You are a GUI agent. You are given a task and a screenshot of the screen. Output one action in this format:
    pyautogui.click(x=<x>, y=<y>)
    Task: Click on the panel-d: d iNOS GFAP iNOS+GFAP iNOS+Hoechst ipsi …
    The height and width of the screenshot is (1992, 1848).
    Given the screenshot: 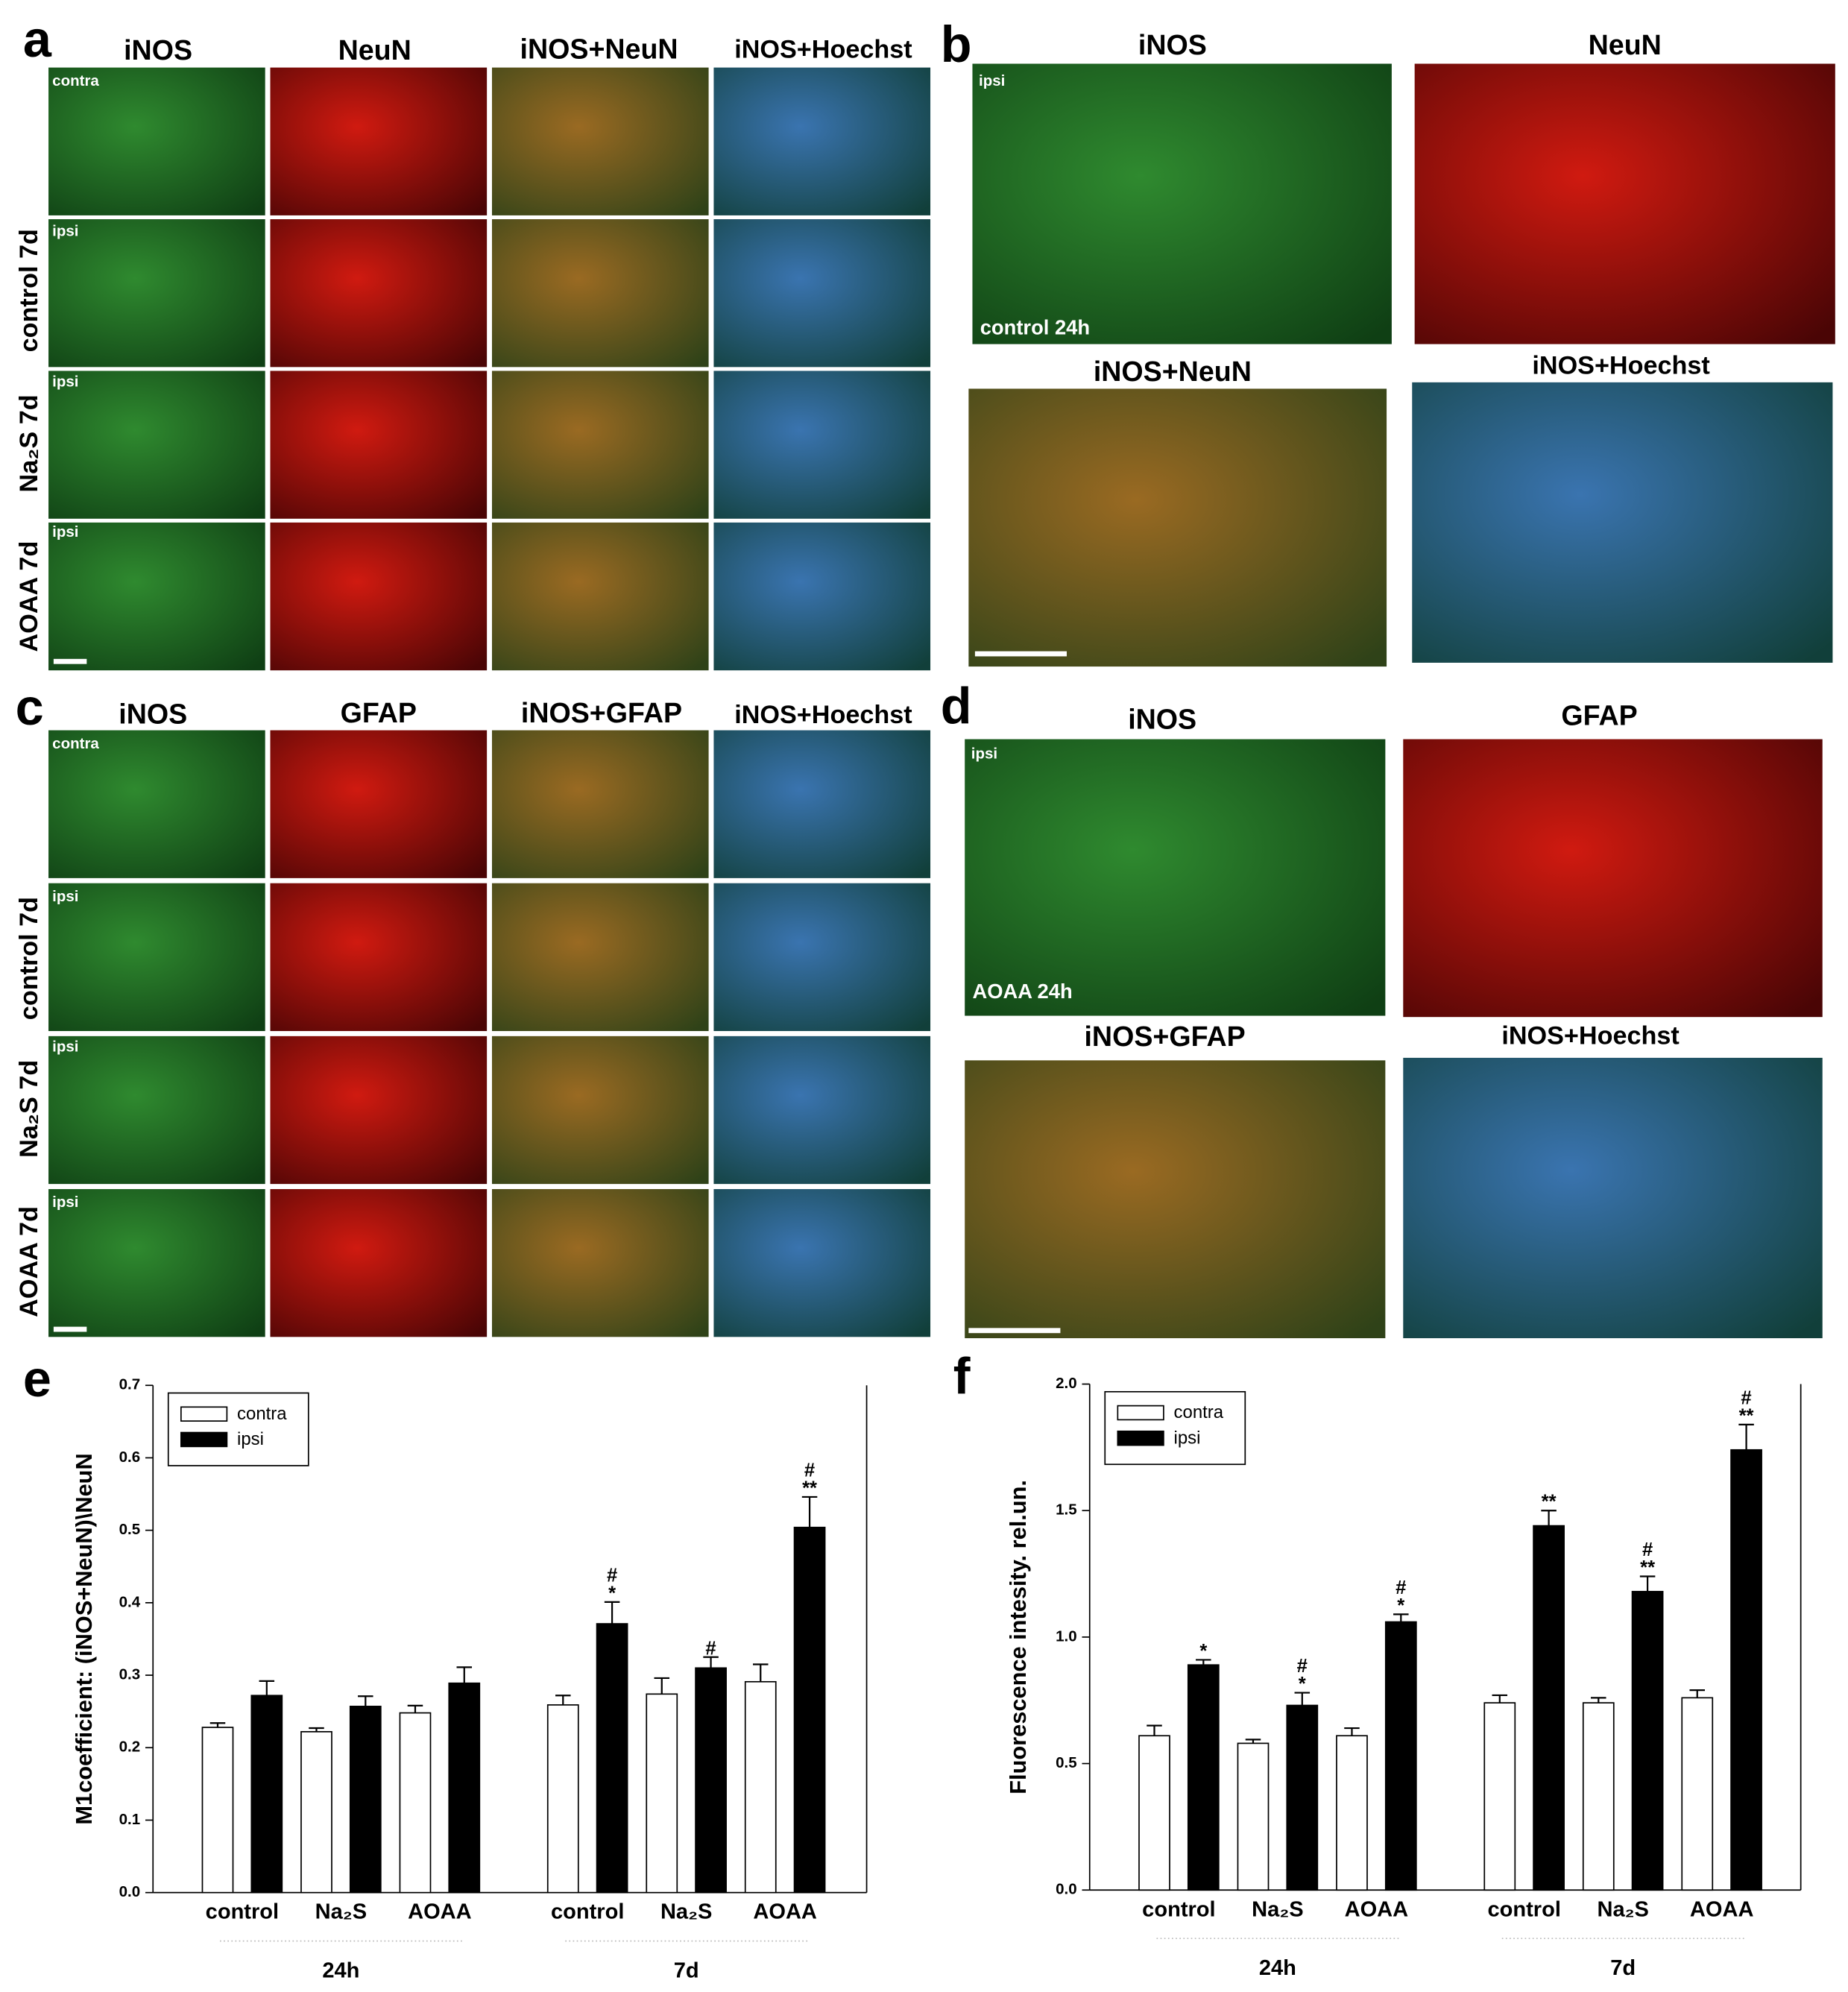 What is the action you would take?
    pyautogui.click(x=1310, y=1006)
    